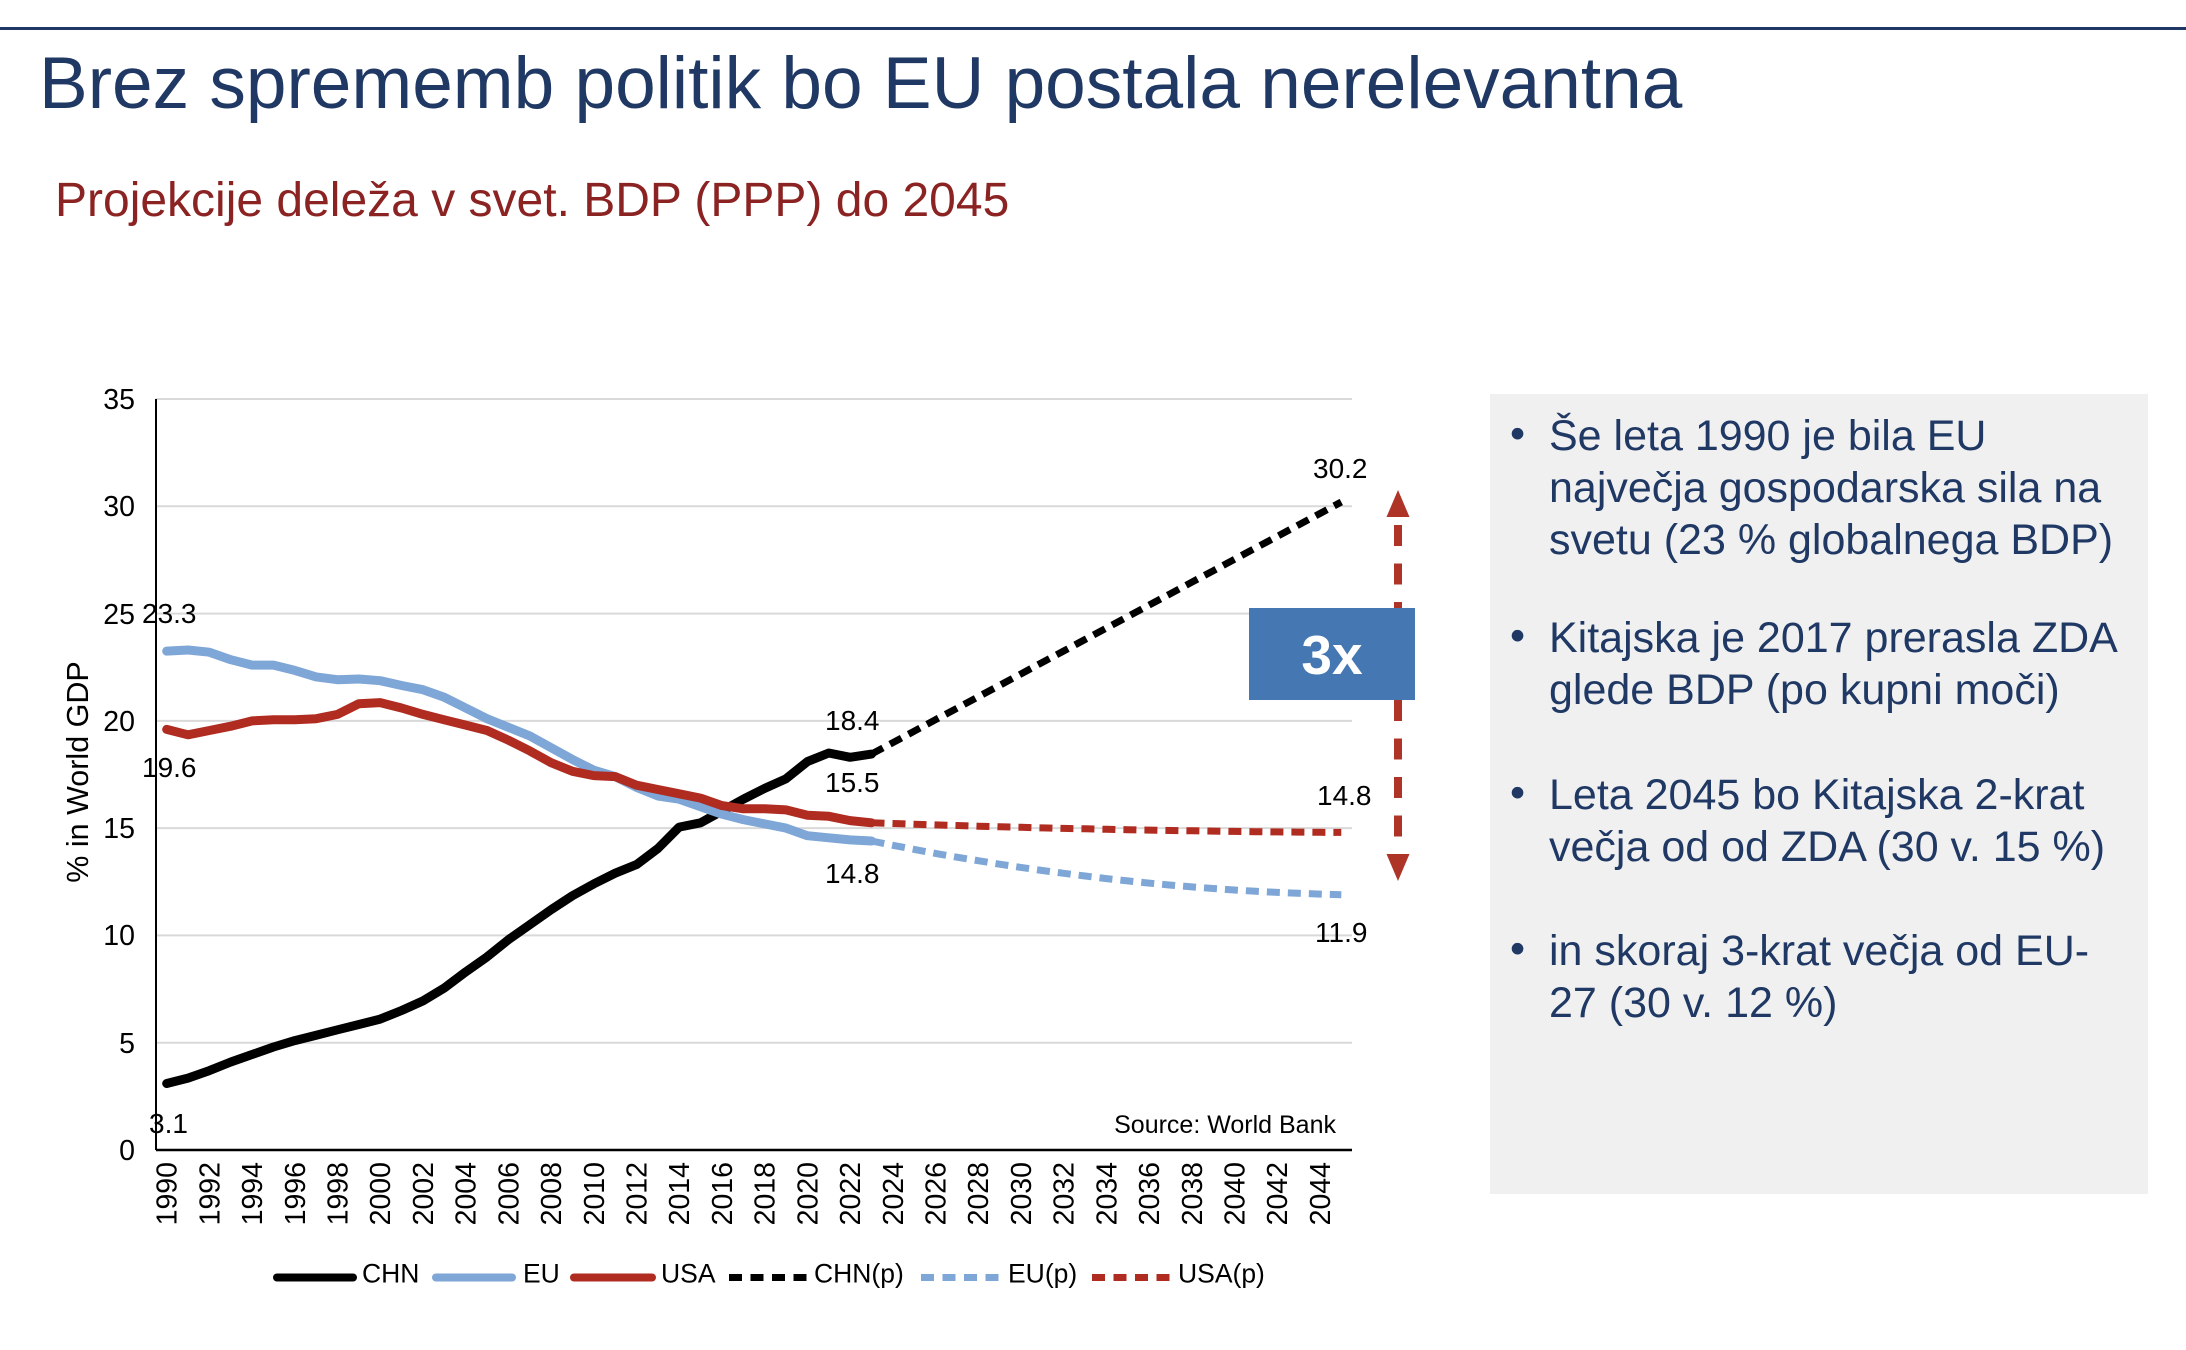 This screenshot has height=1350, width=2186. Describe the element at coordinates (119, 507) in the screenshot. I see `svg-text: 30` at that location.